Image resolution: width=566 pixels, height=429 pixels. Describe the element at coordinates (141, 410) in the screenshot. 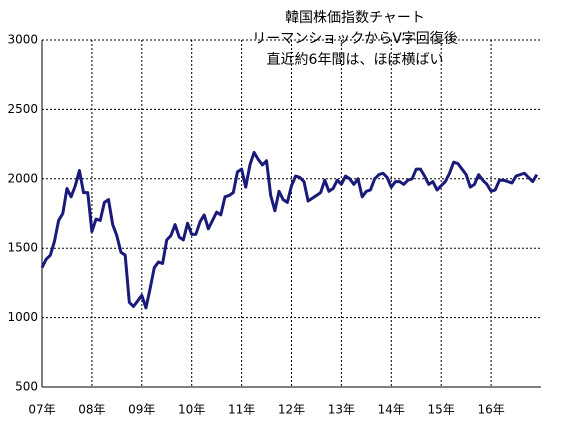

I see `x-tick-label: 09年` at that location.